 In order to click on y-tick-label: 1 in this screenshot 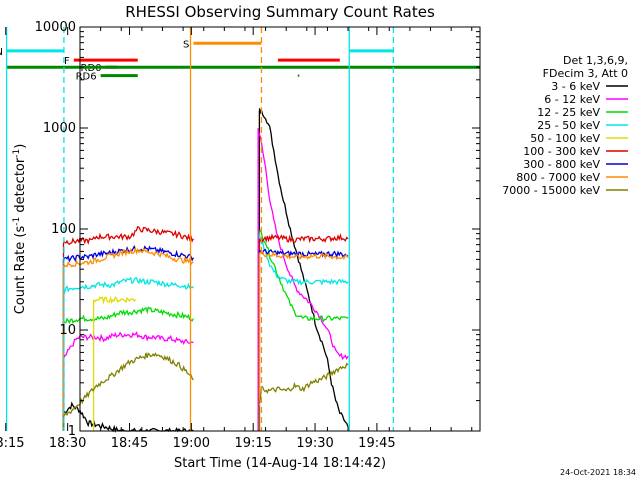, I will do `click(72, 431)`.